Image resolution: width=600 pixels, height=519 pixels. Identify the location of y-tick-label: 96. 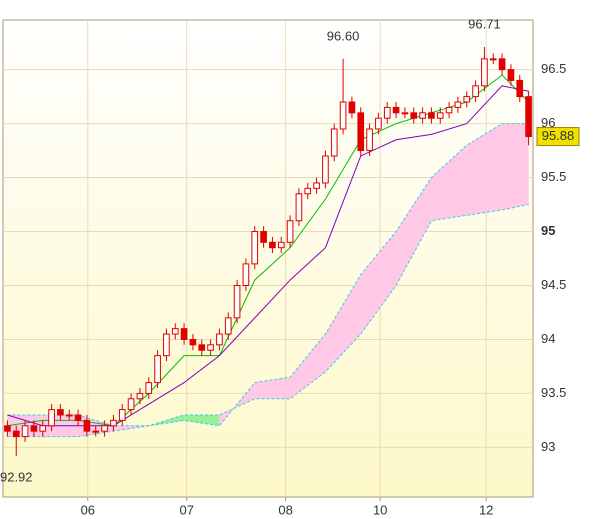
(548, 122).